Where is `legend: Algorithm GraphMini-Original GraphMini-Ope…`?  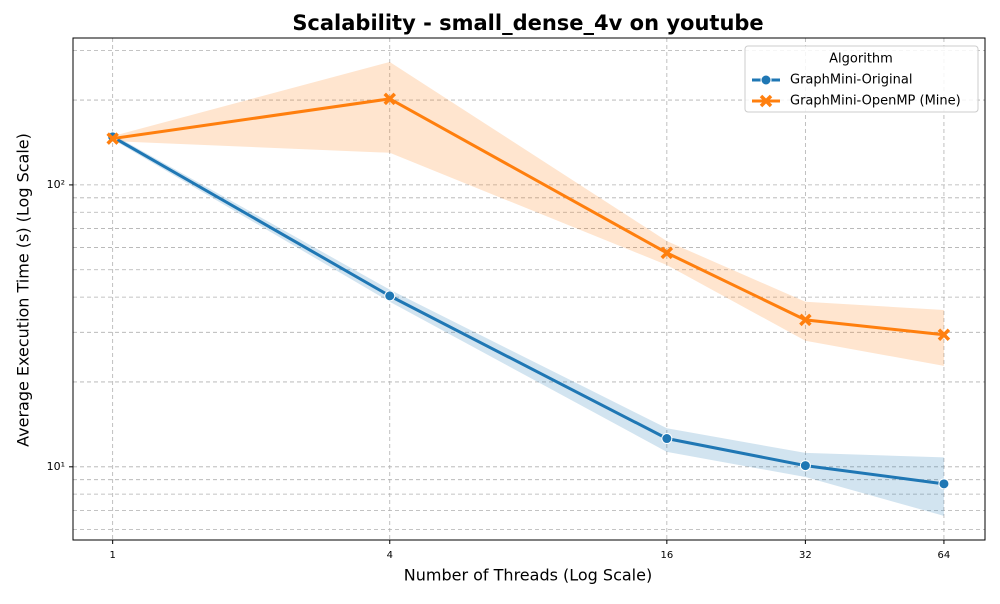
legend: Algorithm GraphMini-Original GraphMini-Ope… is located at coordinates (861, 79).